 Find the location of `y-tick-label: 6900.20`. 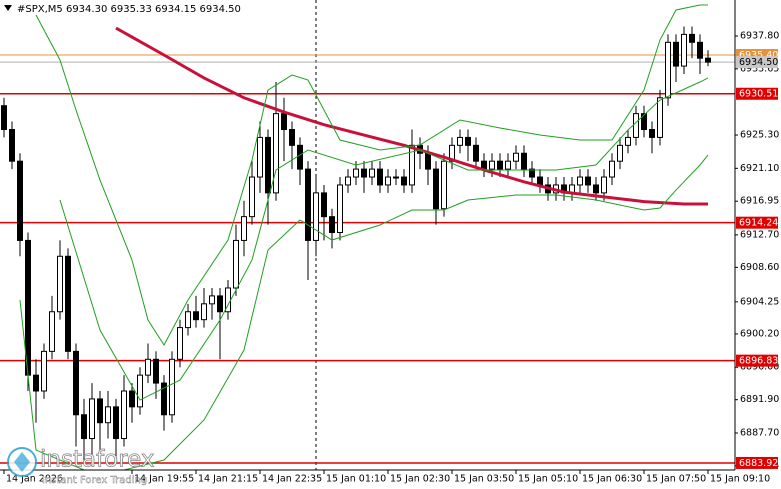

y-tick-label: 6900.20 is located at coordinates (759, 333).